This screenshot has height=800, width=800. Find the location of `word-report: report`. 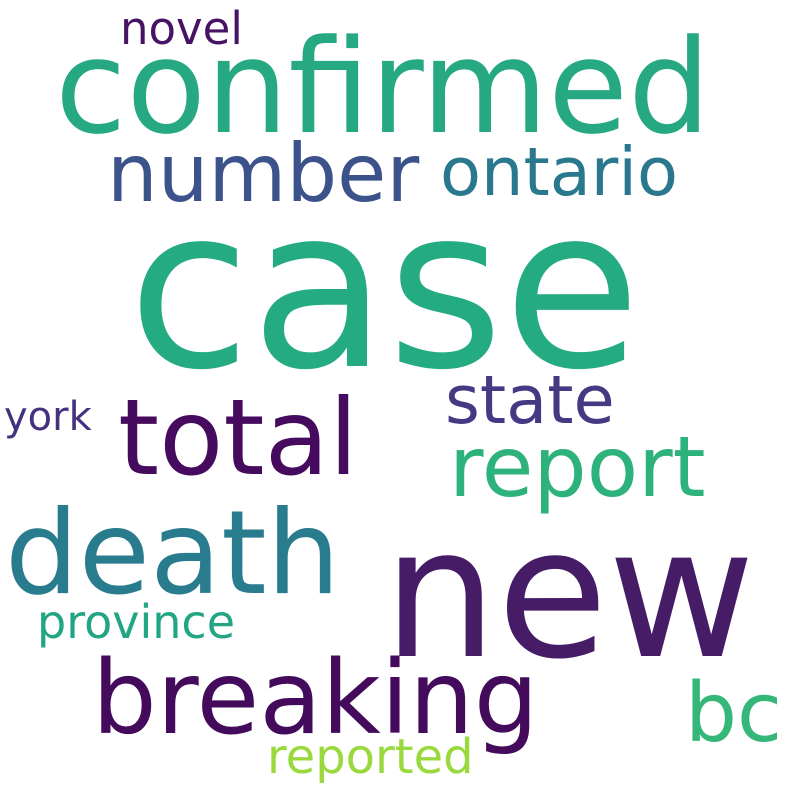

word-report: report is located at coordinates (577, 467).